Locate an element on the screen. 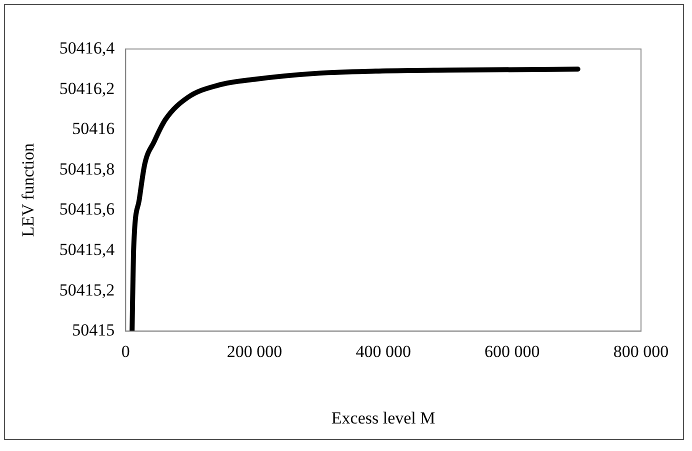  x-tick-label: 600 000 is located at coordinates (512, 351).